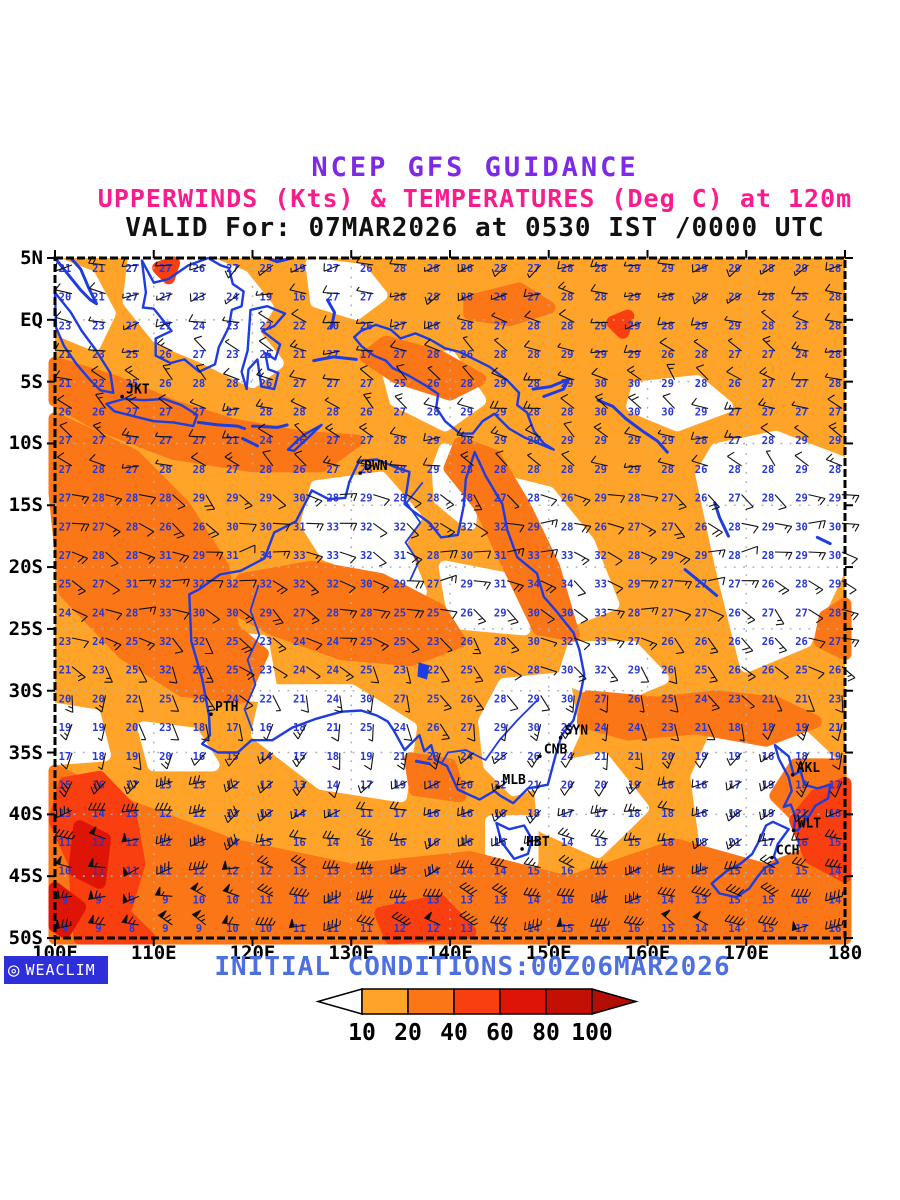  I want to click on svg-text: 13, so click(332, 872).